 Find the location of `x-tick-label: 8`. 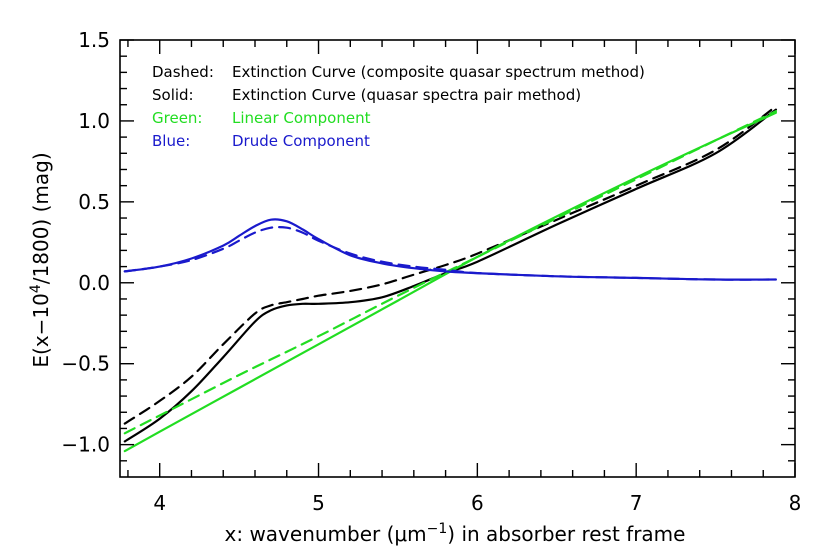

x-tick-label: 8 is located at coordinates (795, 503).